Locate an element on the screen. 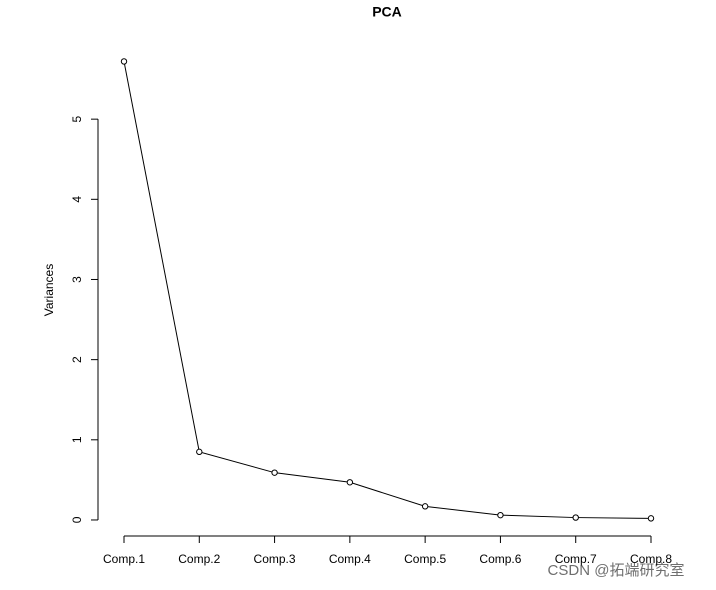 The width and height of the screenshot is (716, 590). x-tick-label: Comp.1 is located at coordinates (124, 559).